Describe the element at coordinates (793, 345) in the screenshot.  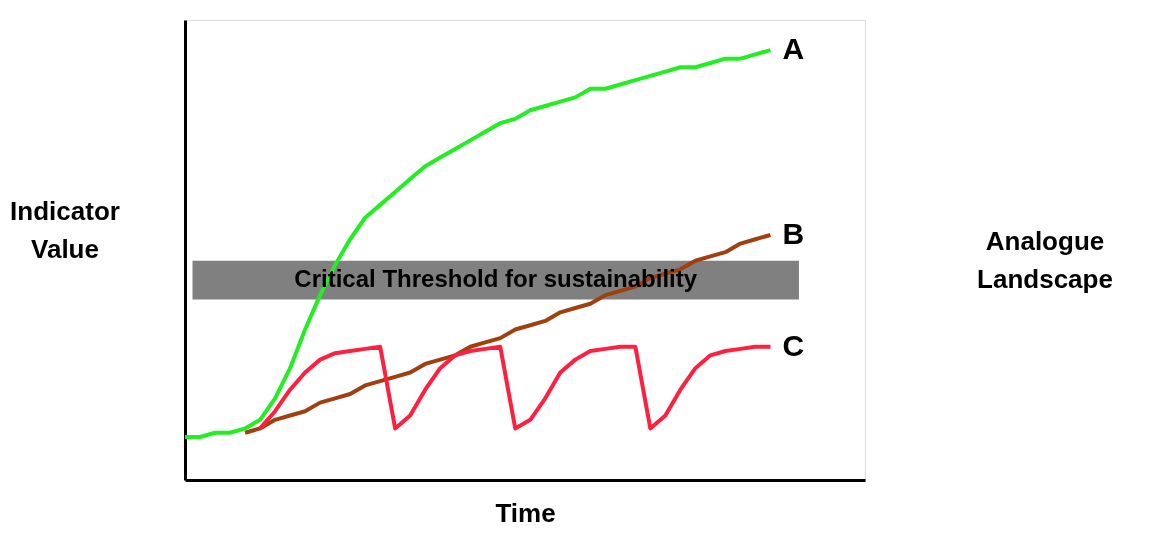
I see `series-label: C` at that location.